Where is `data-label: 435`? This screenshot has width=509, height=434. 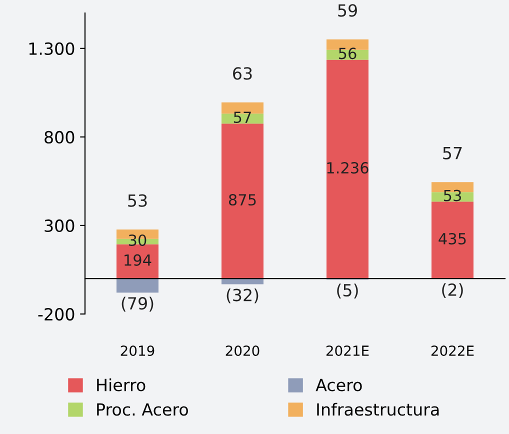
data-label: 435 is located at coordinates (452, 238).